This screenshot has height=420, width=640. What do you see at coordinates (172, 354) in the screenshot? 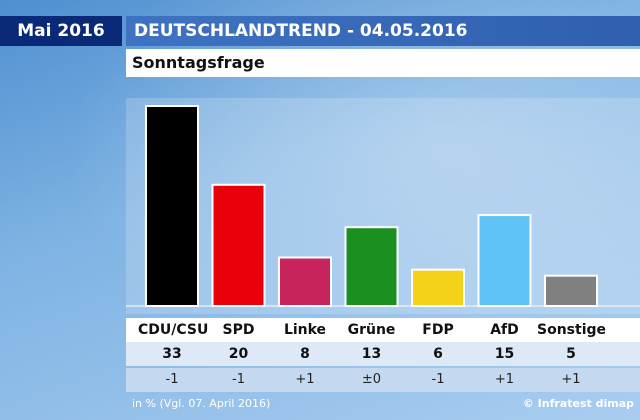
I see `value-label: 33` at bounding box center [172, 354].